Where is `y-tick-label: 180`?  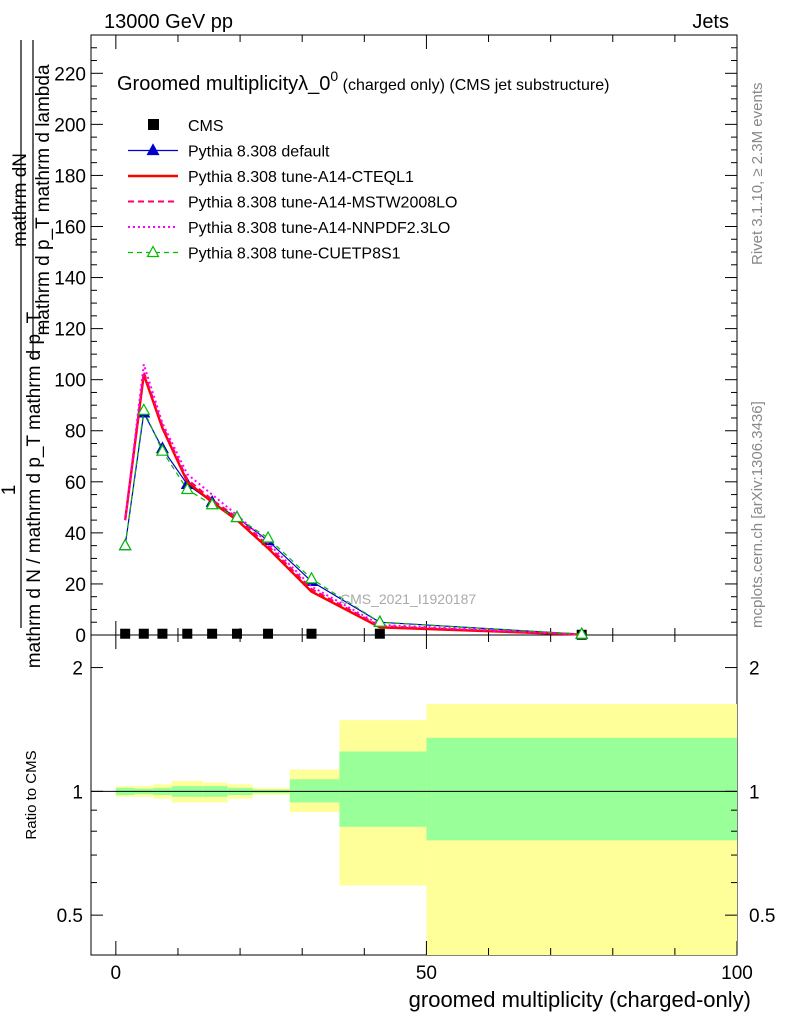
y-tick-label: 180 is located at coordinates (70, 176).